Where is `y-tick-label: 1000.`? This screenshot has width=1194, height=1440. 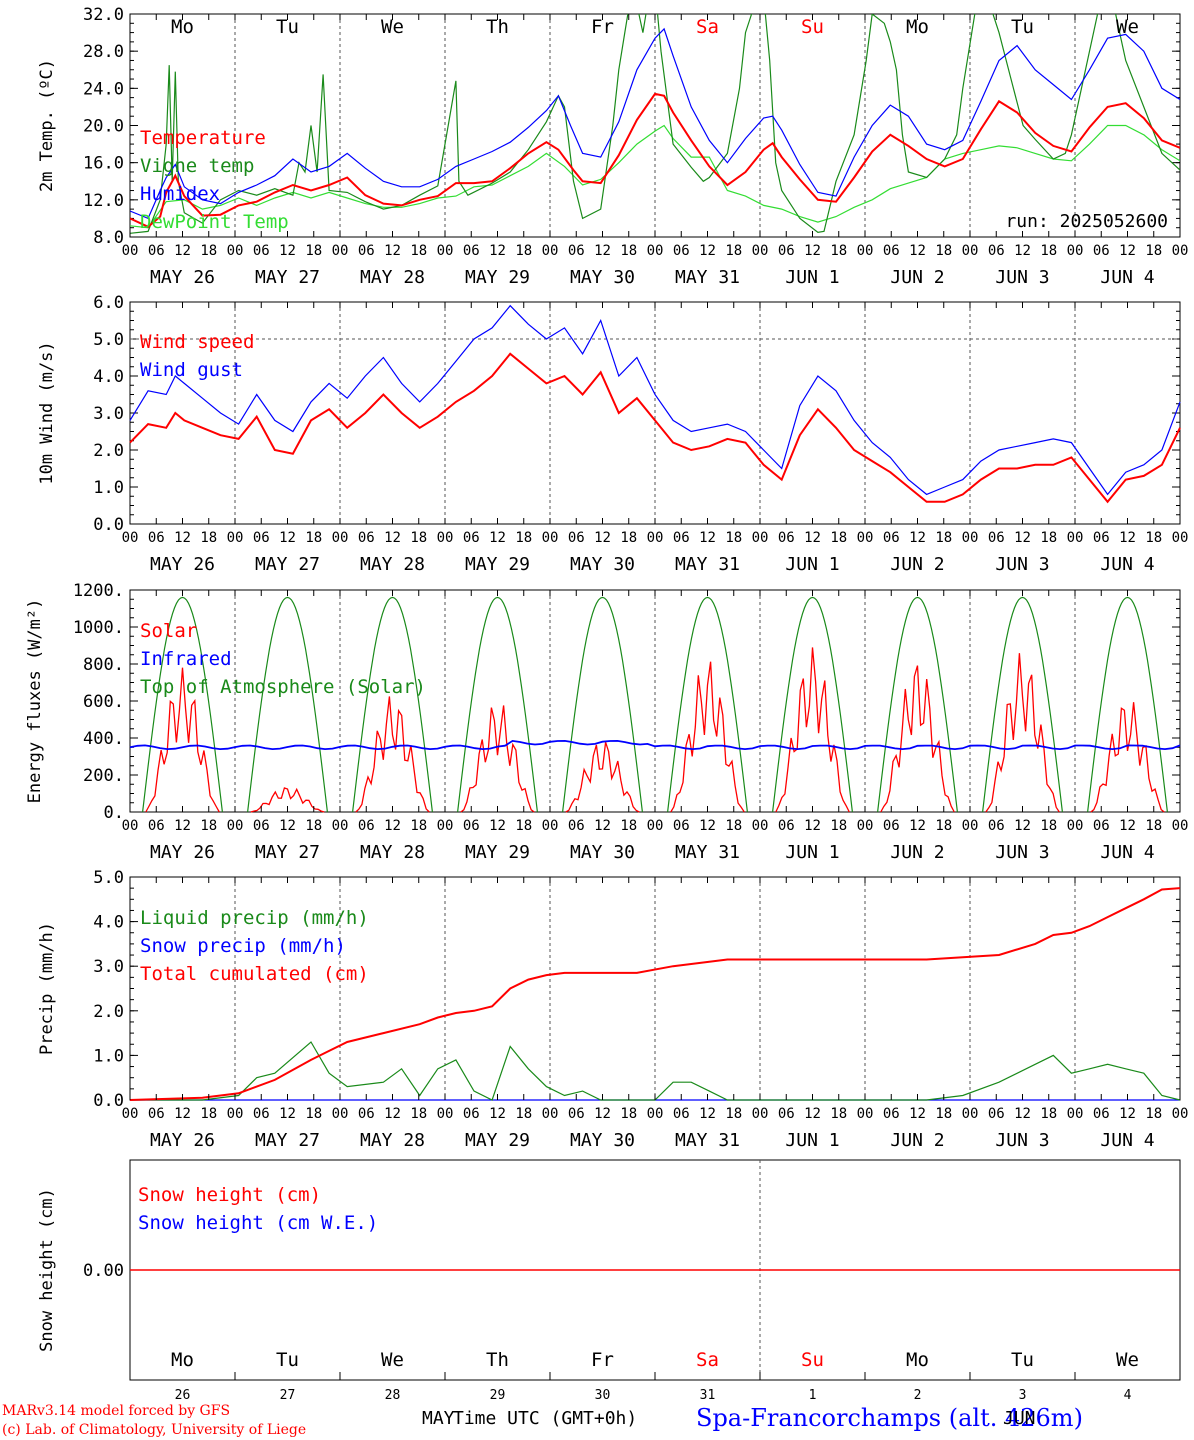
y-tick-label: 1000. is located at coordinates (98, 628).